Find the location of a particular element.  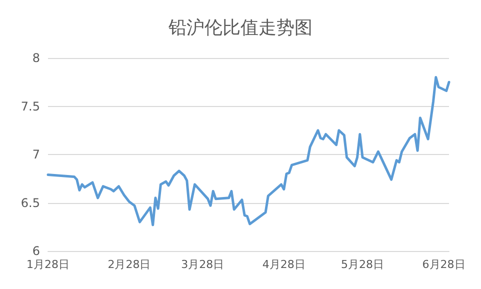

chart-title: 铅沪伦比值走势图 is located at coordinates (240, 28).